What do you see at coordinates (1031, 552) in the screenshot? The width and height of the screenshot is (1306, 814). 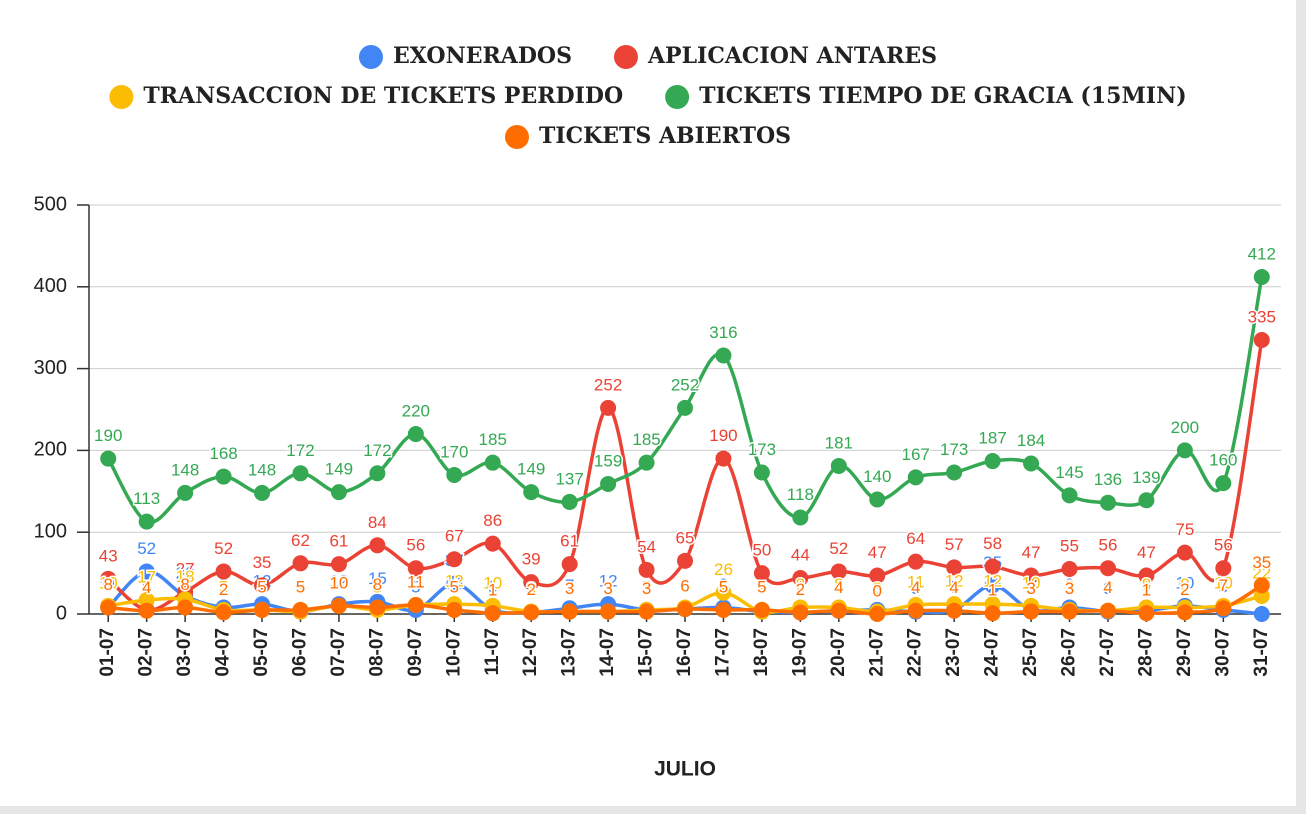 I see `data-label: 47` at bounding box center [1031, 552].